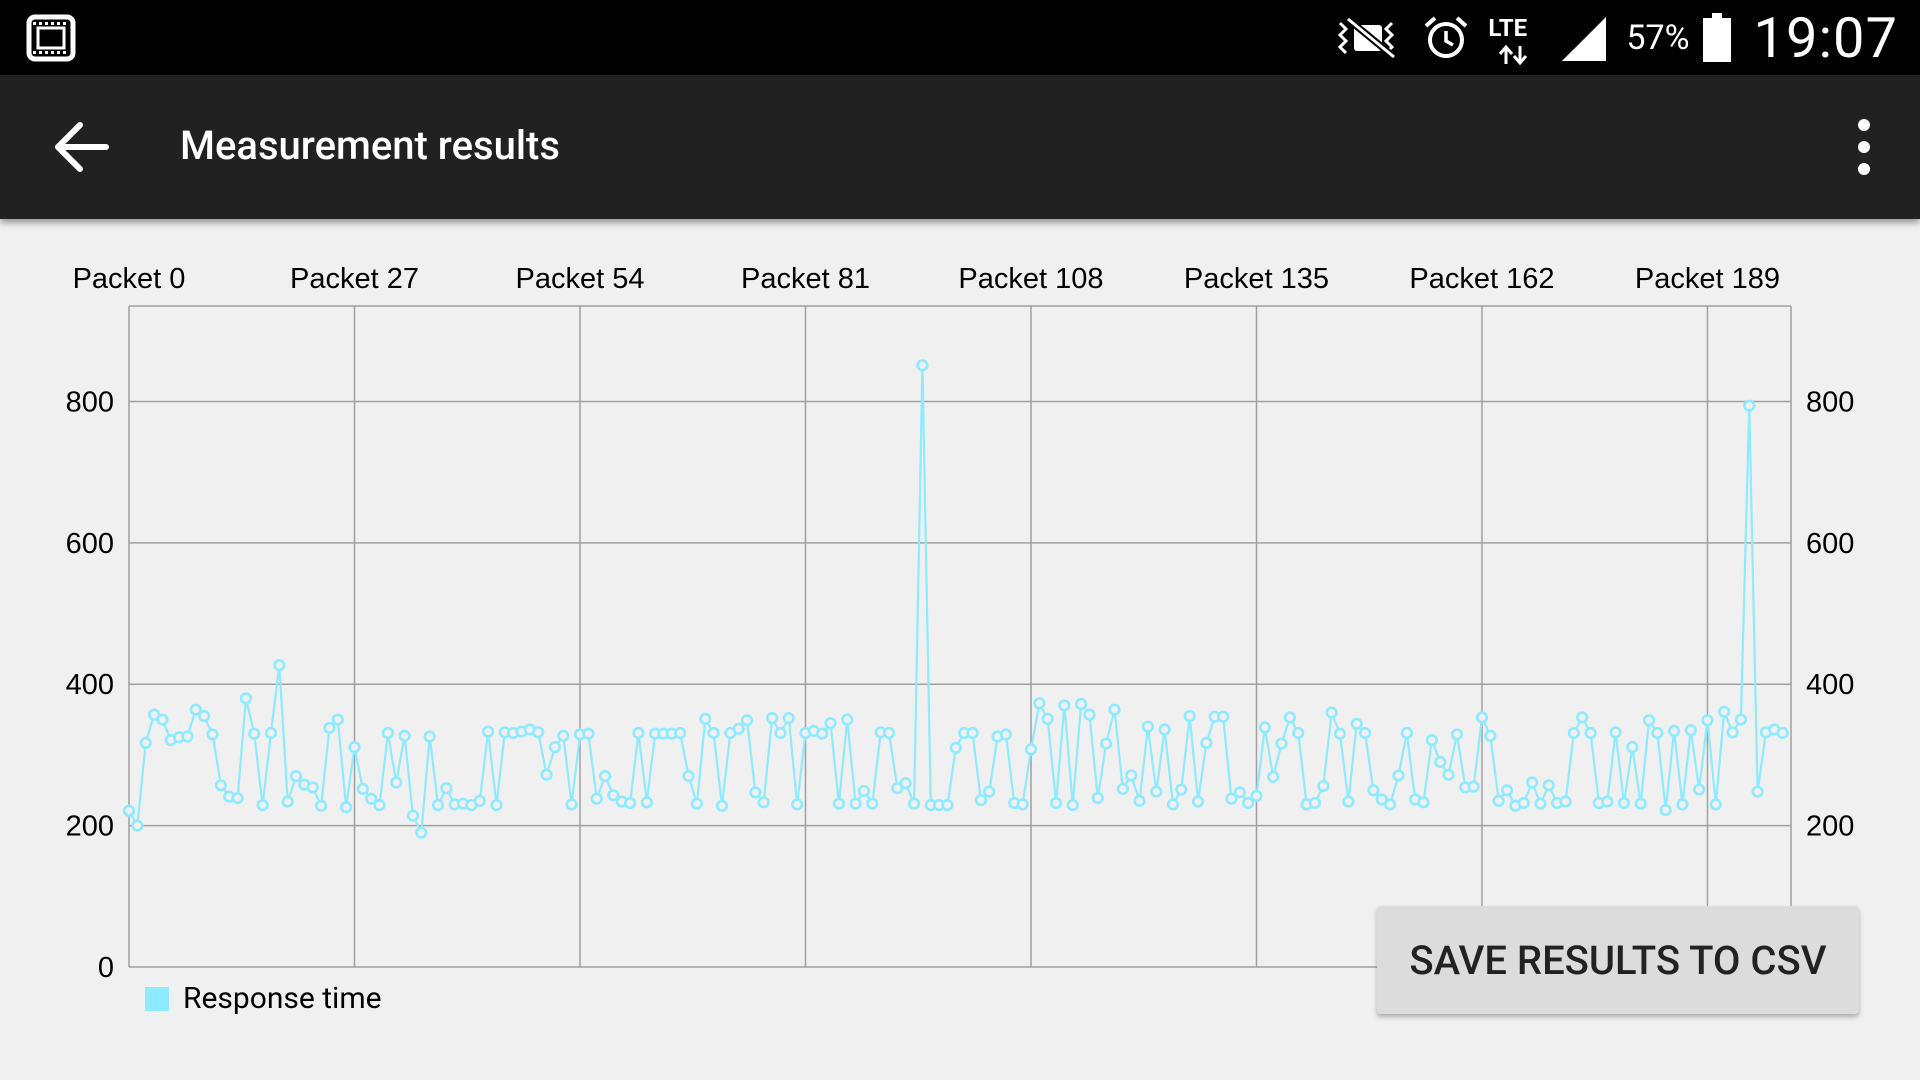 The width and height of the screenshot is (1920, 1080). Describe the element at coordinates (90, 402) in the screenshot. I see `y-tick-label-left: 800` at that location.